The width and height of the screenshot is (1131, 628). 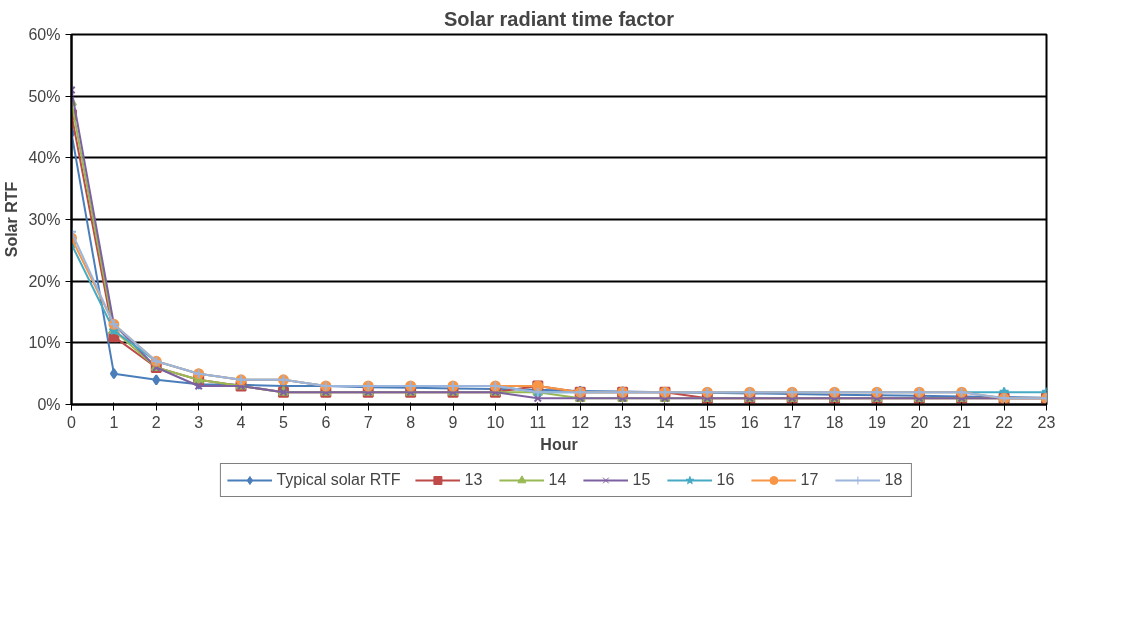 What do you see at coordinates (156, 422) in the screenshot?
I see `x-tick-label: 2` at bounding box center [156, 422].